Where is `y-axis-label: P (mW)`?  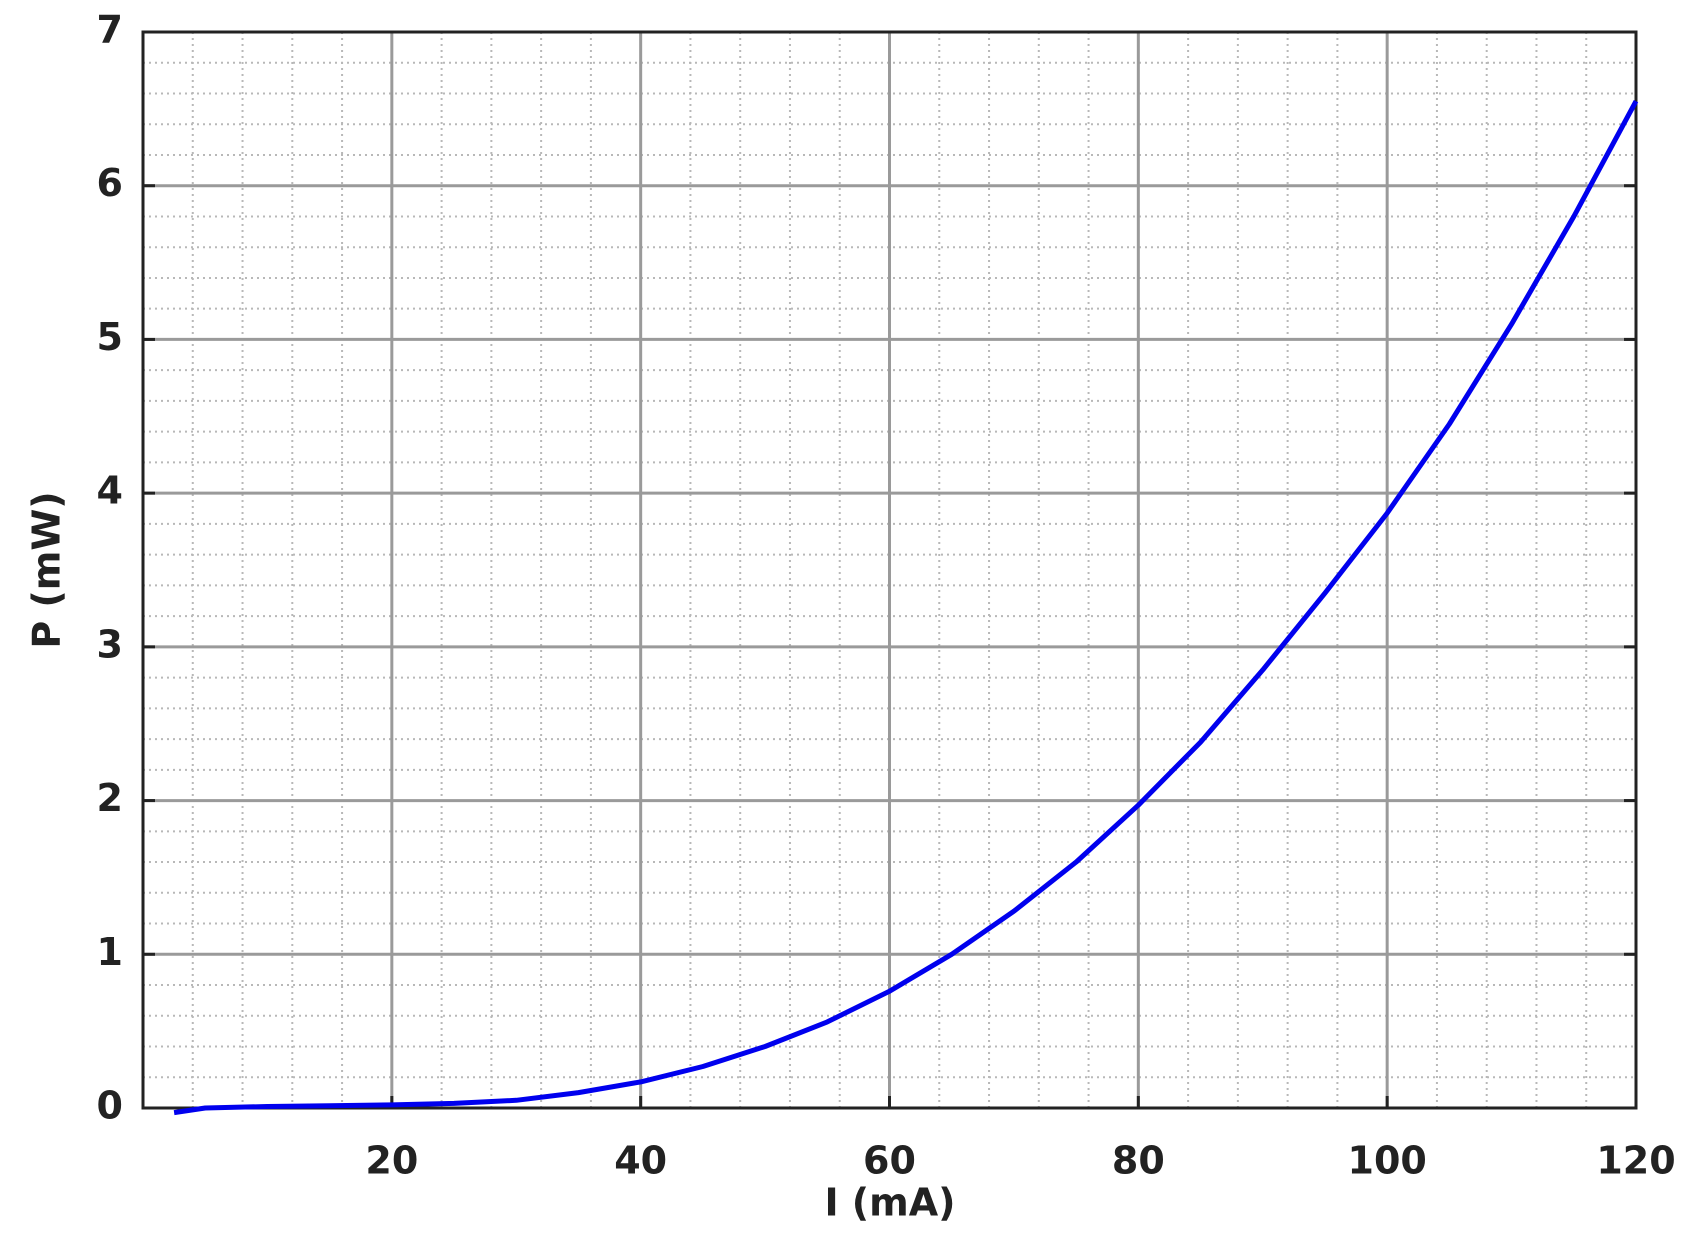 y-axis-label: P (mW) is located at coordinates (47, 569).